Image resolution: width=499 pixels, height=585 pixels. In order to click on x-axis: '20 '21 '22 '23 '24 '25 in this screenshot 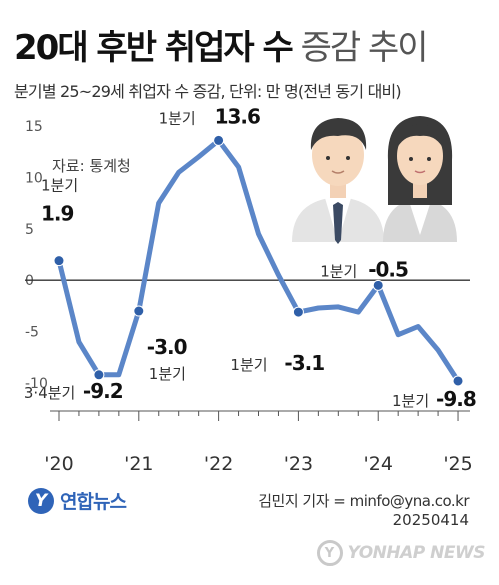, I will do `click(258, 442)`.